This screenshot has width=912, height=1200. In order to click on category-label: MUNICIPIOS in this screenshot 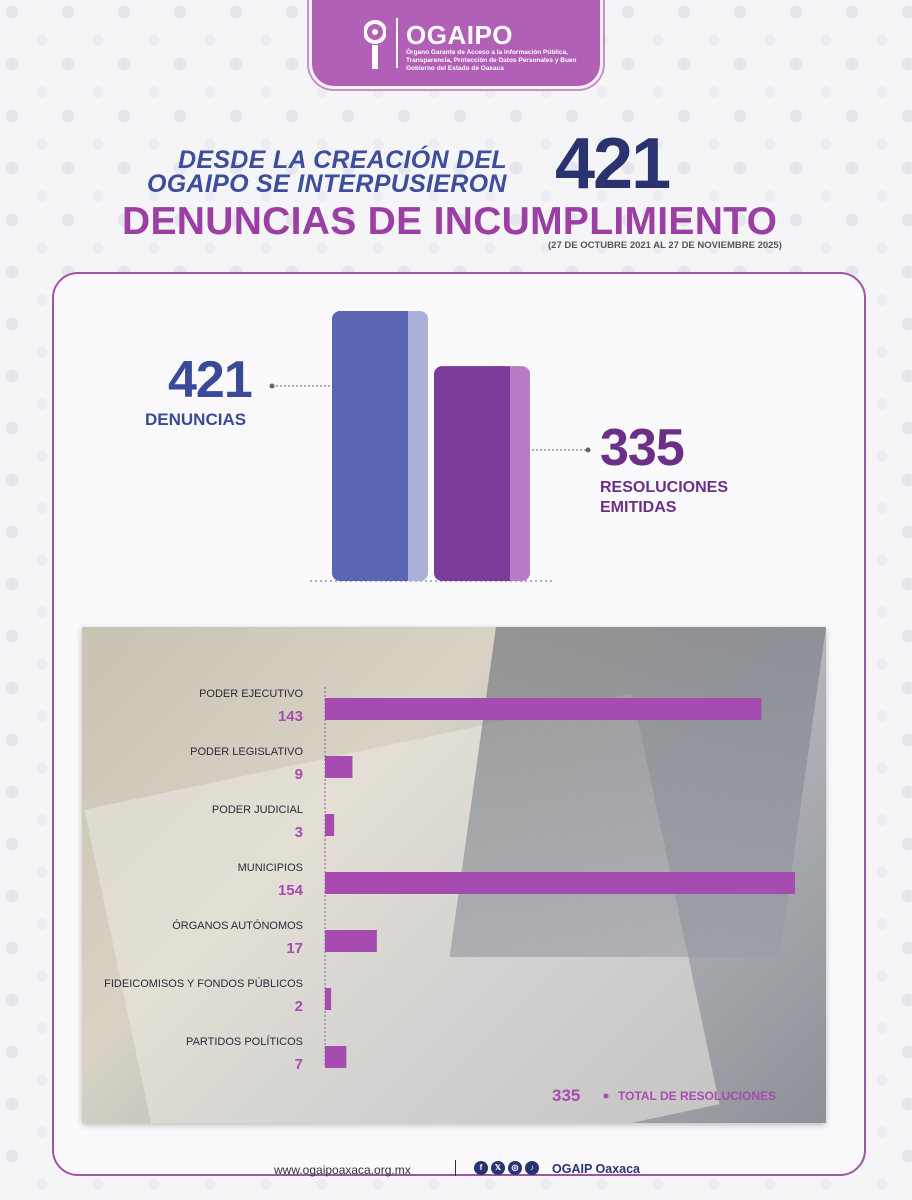, I will do `click(270, 868)`.